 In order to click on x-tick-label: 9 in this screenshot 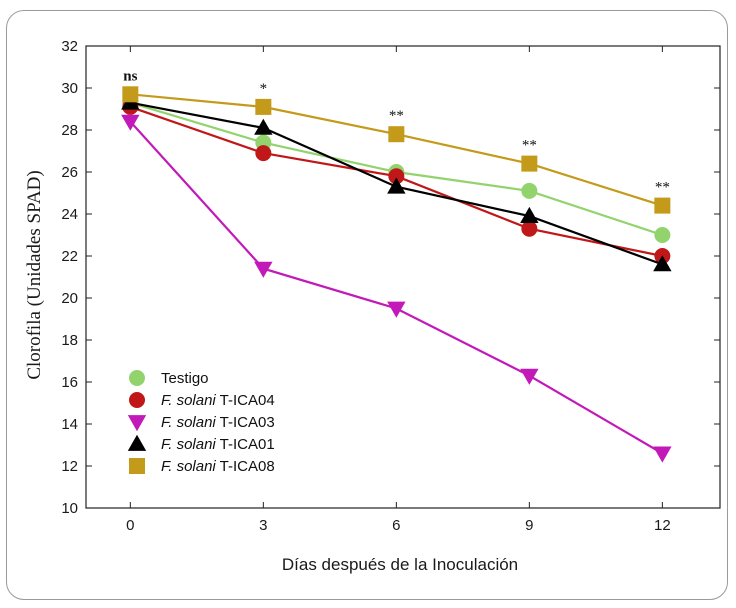, I will do `click(529, 525)`.